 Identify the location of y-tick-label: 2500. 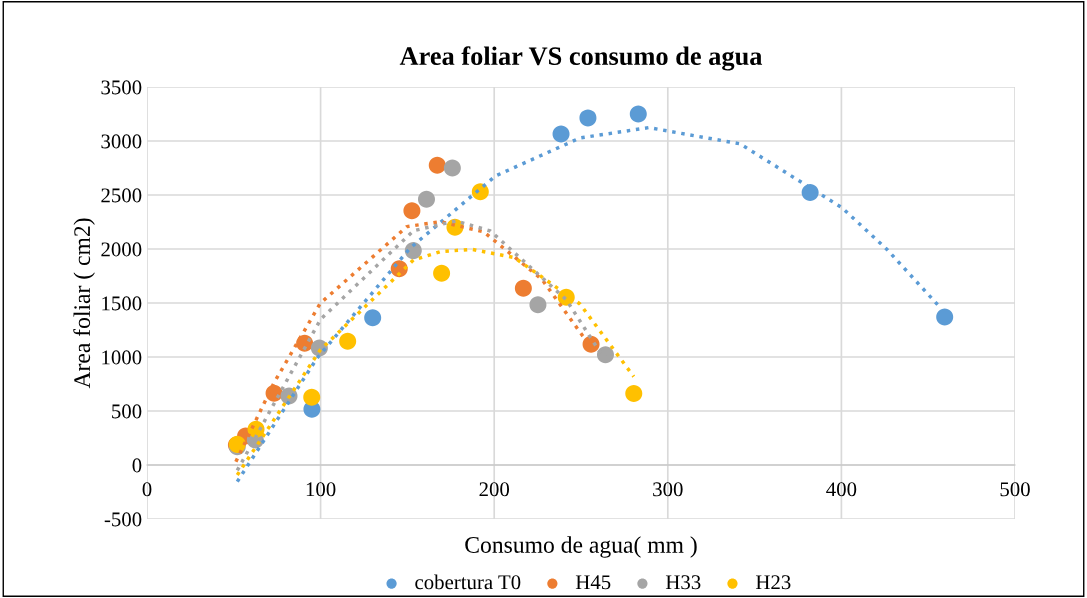
(121, 195).